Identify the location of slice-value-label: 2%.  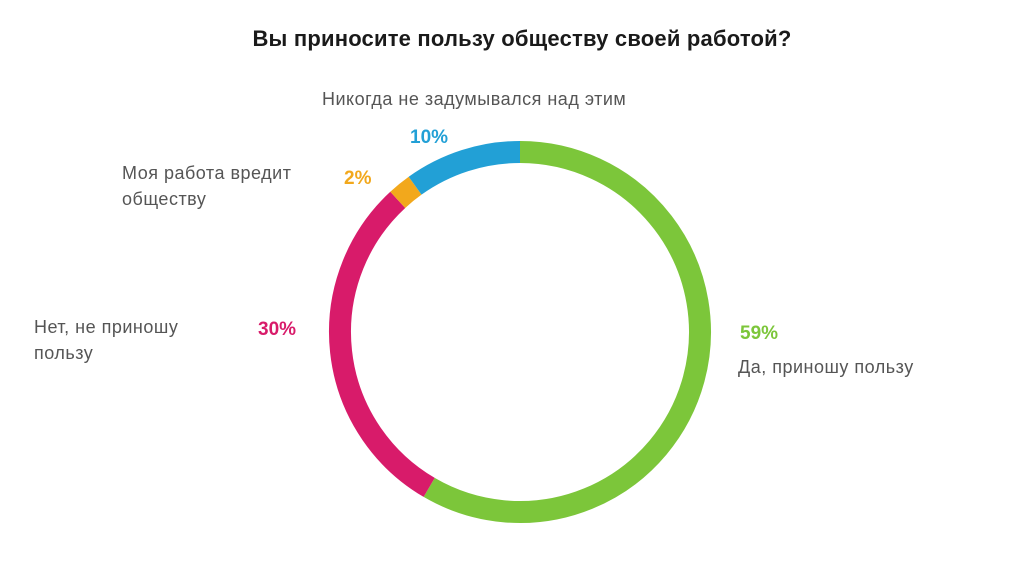
(358, 178).